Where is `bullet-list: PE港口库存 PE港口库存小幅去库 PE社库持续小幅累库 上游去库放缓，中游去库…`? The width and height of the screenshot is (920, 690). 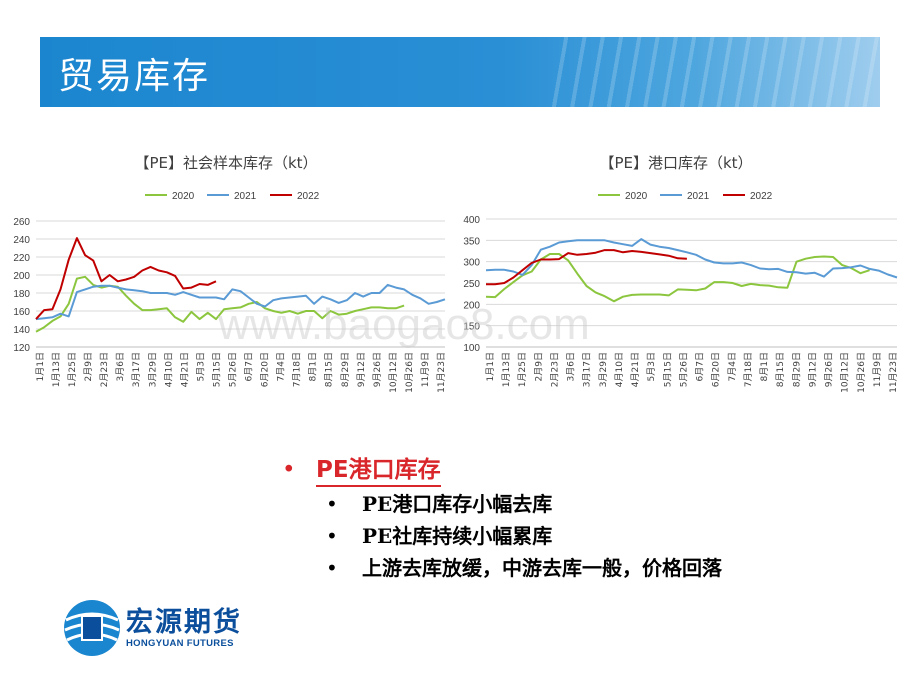 bullet-list: PE港口库存 PE港口库存小幅去库 PE社库持续小幅累库 上游去库放缓，中游去库… is located at coordinates (582, 518).